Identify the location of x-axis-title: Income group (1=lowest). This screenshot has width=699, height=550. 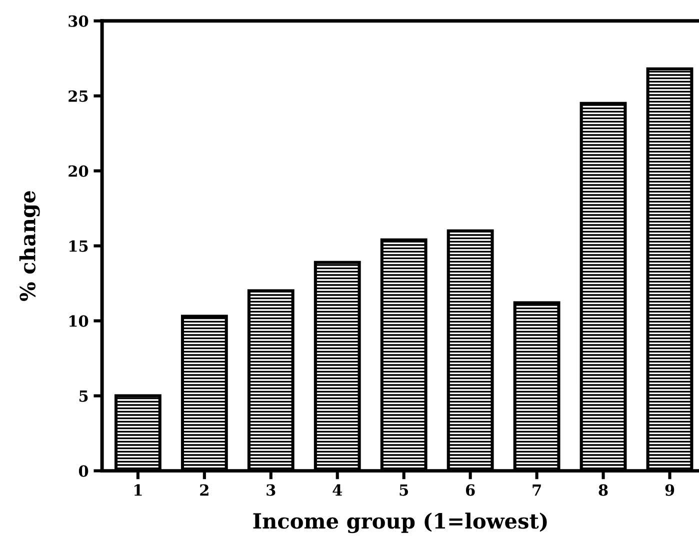
(400, 523).